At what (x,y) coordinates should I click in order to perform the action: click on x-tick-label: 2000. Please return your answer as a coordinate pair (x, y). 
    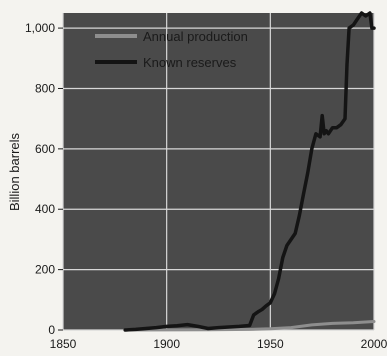
    Looking at the image, I should click on (374, 344).